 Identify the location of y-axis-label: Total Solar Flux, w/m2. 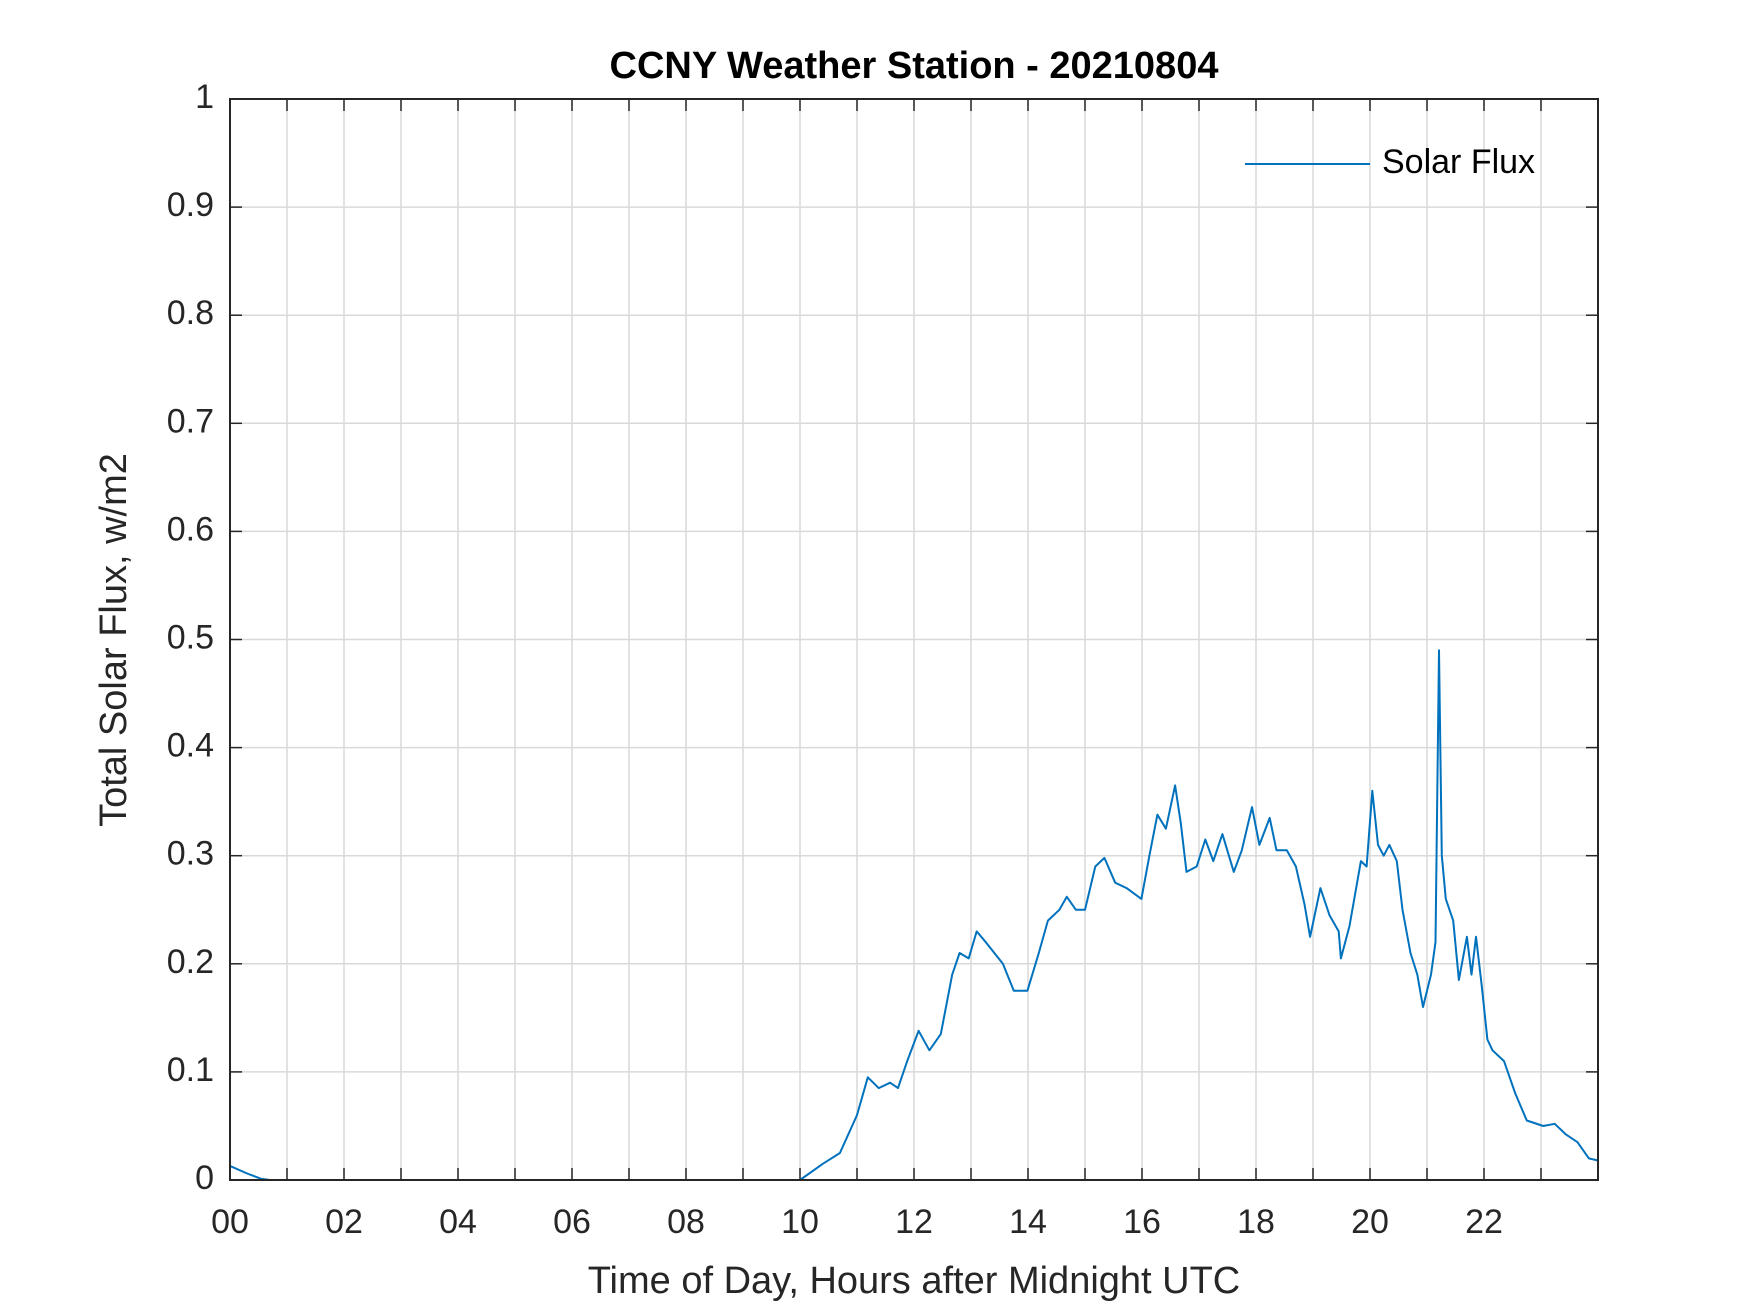
(114, 640).